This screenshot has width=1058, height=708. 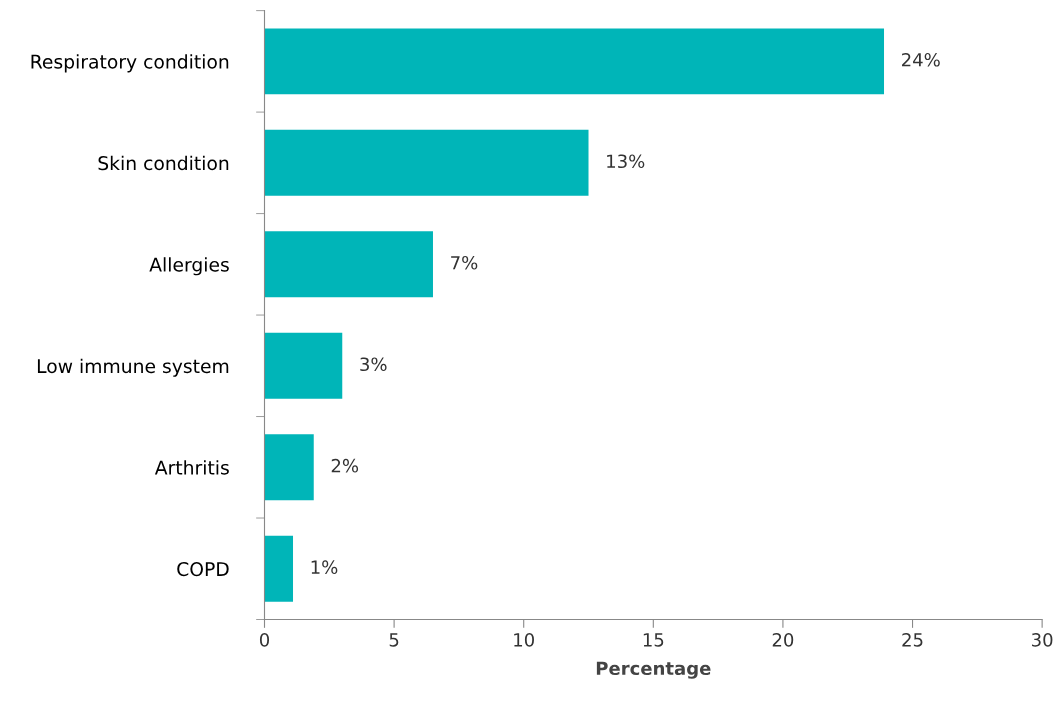 What do you see at coordinates (394, 640) in the screenshot?
I see `x-tick-label: 5` at bounding box center [394, 640].